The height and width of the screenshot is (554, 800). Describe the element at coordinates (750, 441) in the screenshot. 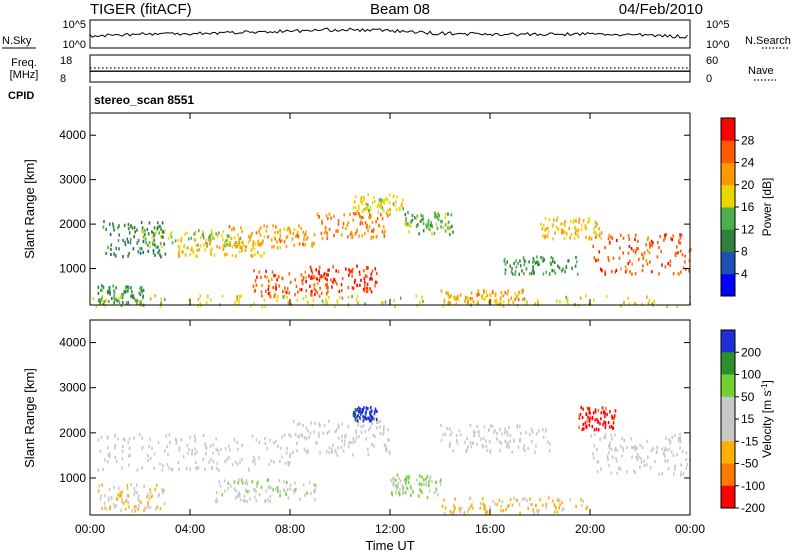

I see `colorbar-tick-label: -15` at that location.